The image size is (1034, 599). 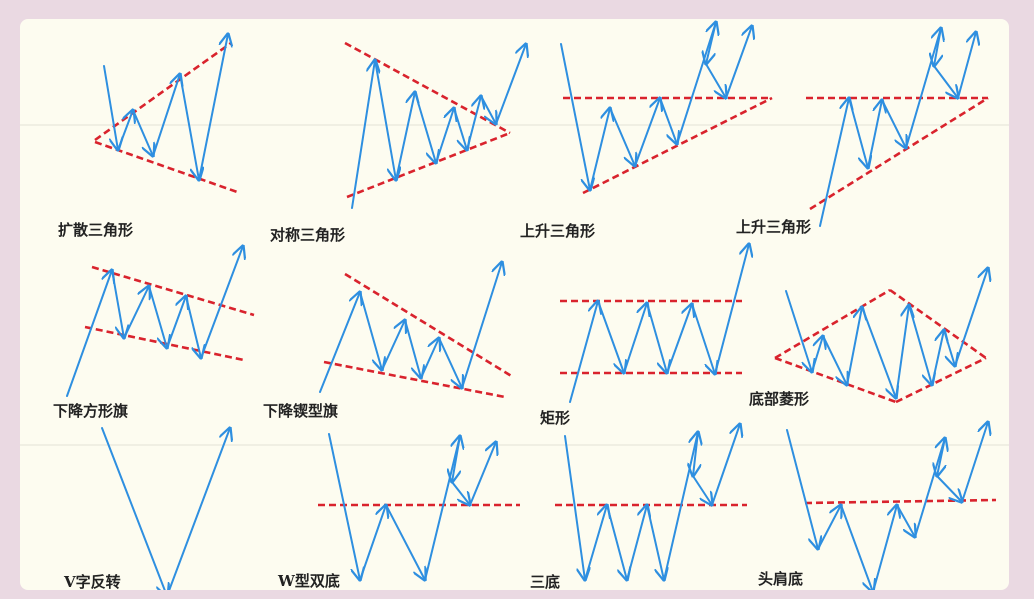 I want to click on pattern-triple-bottom, so click(x=651, y=502).